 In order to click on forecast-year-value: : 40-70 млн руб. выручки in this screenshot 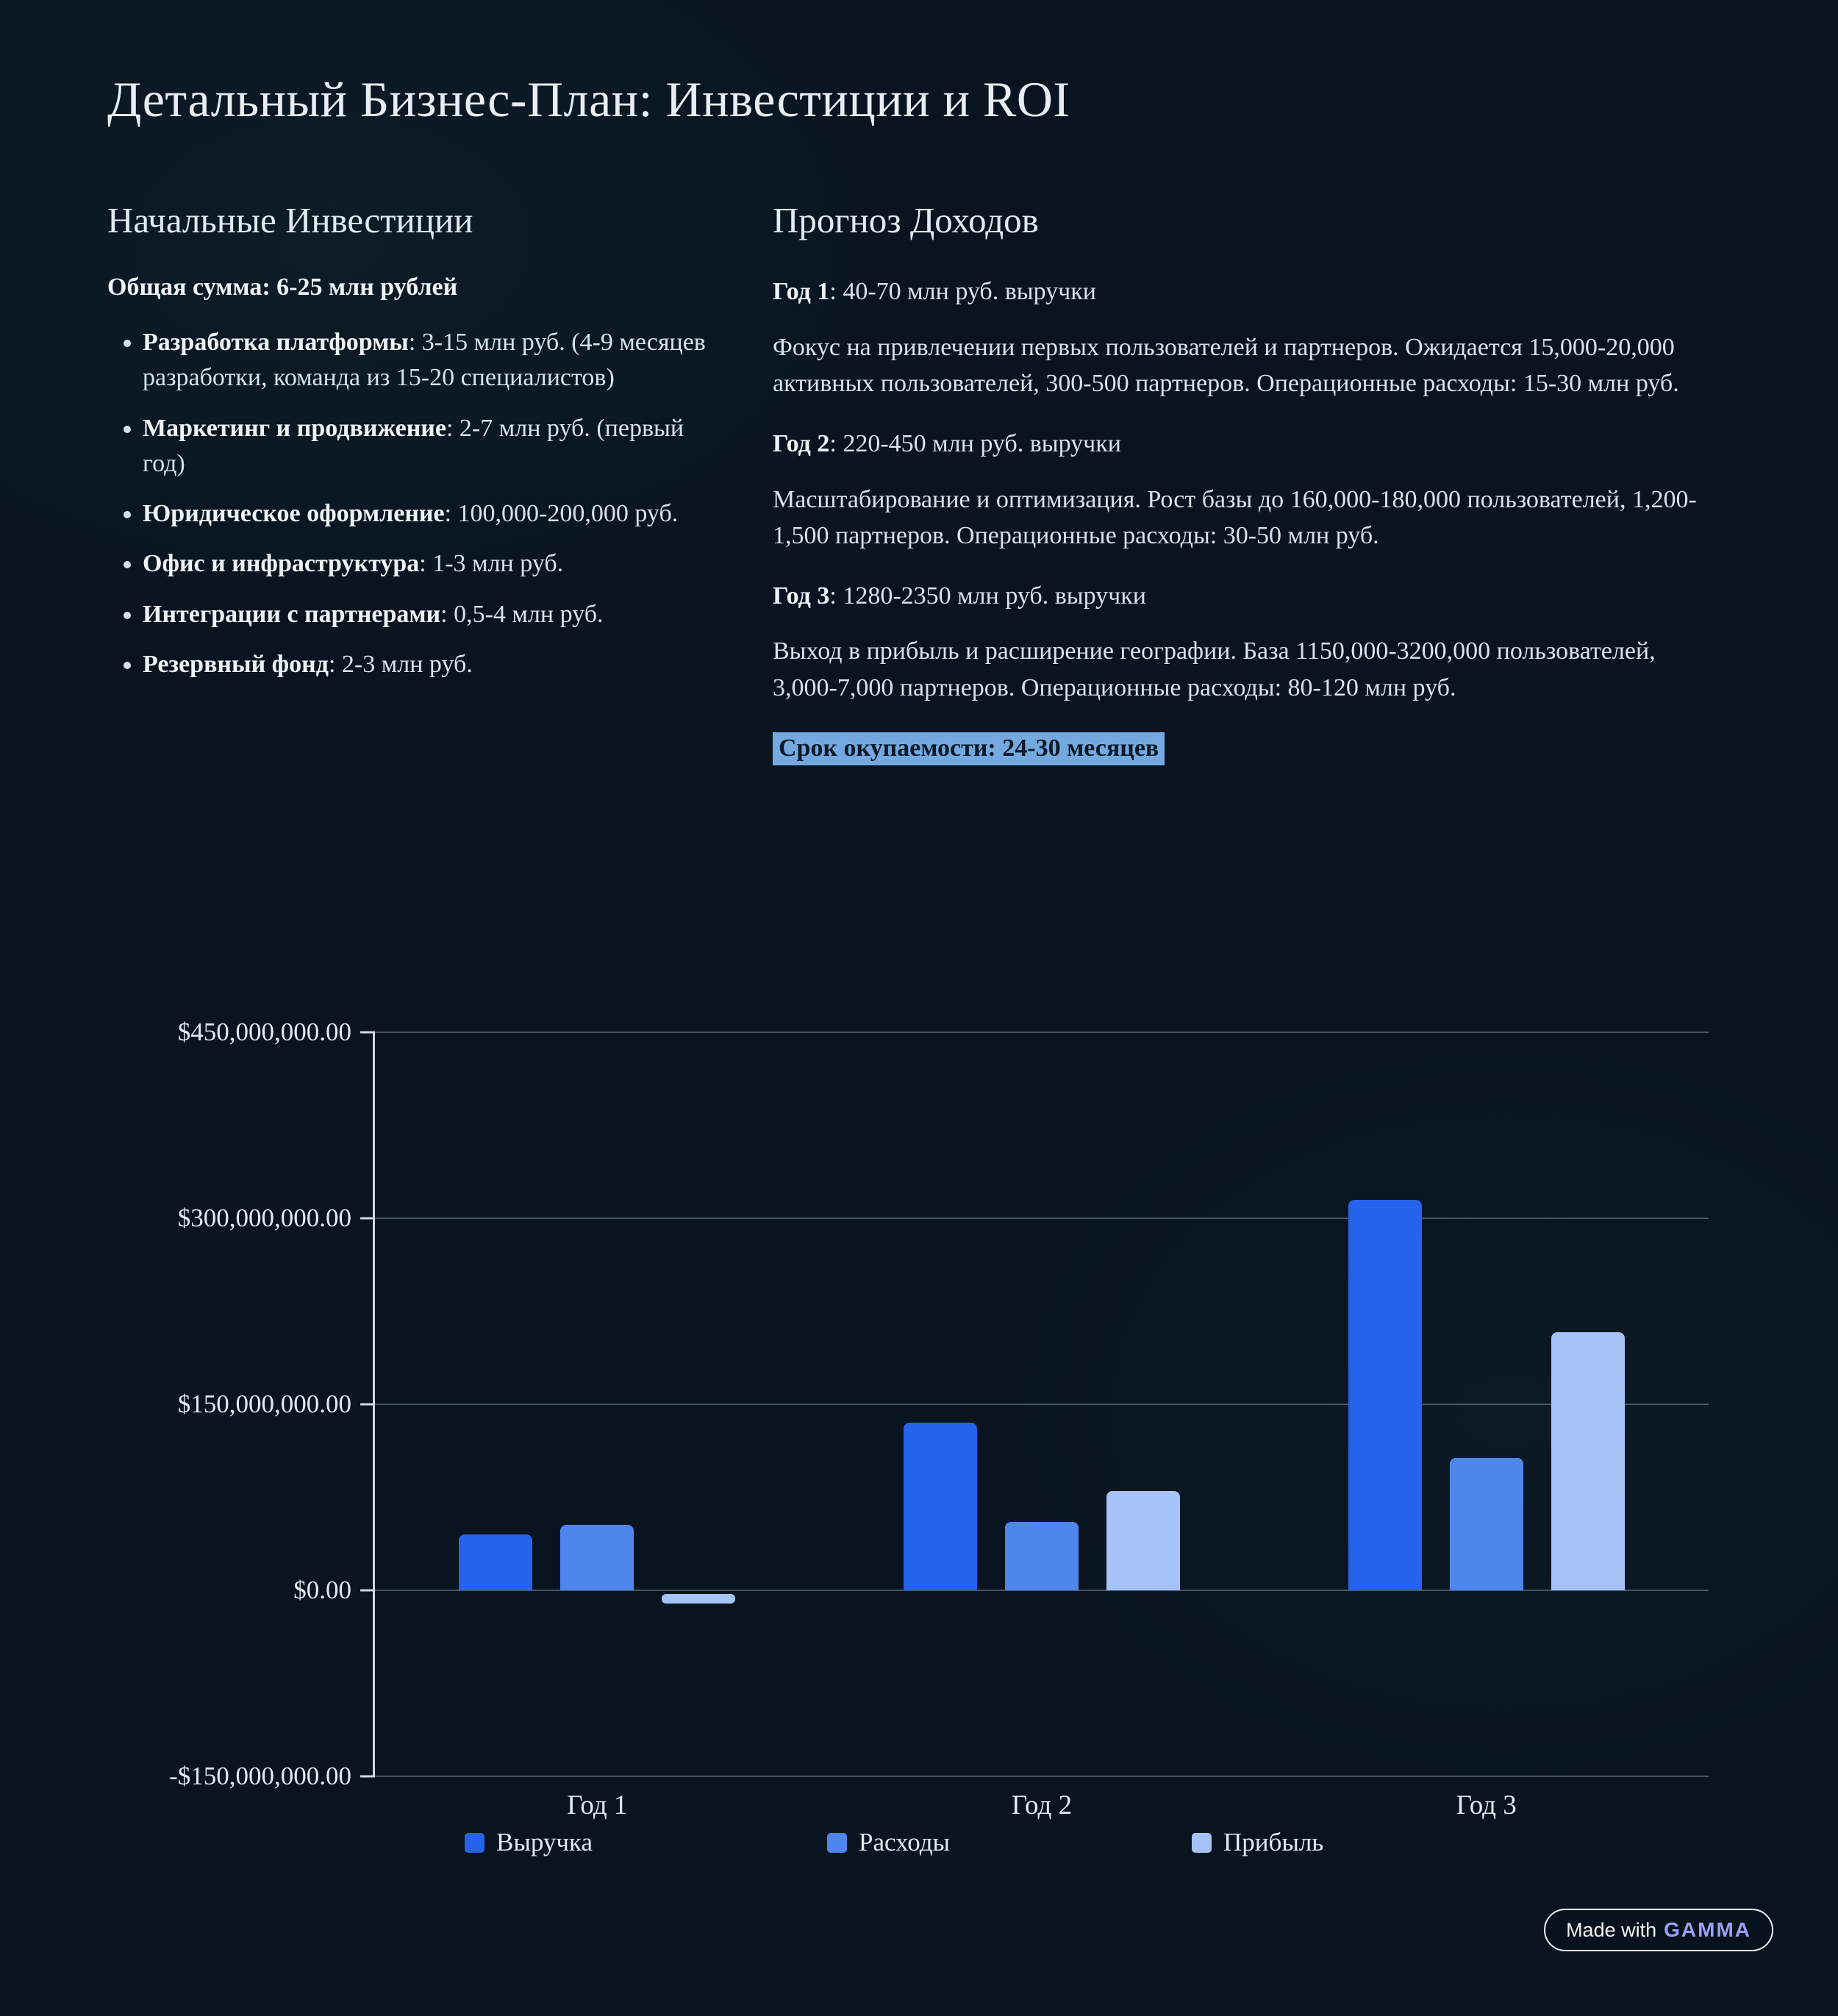, I will do `click(962, 291)`.